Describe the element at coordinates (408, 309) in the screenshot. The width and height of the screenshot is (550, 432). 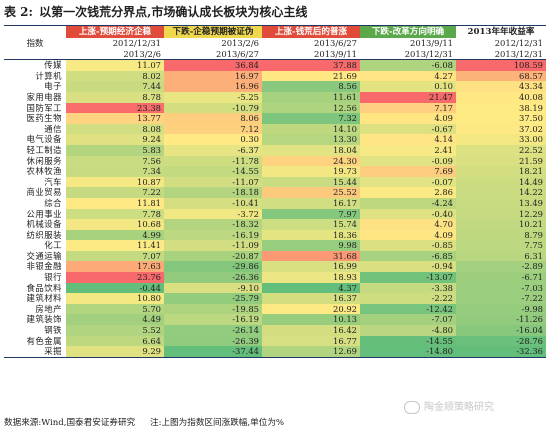
I see `return-cell: -12.42` at that location.